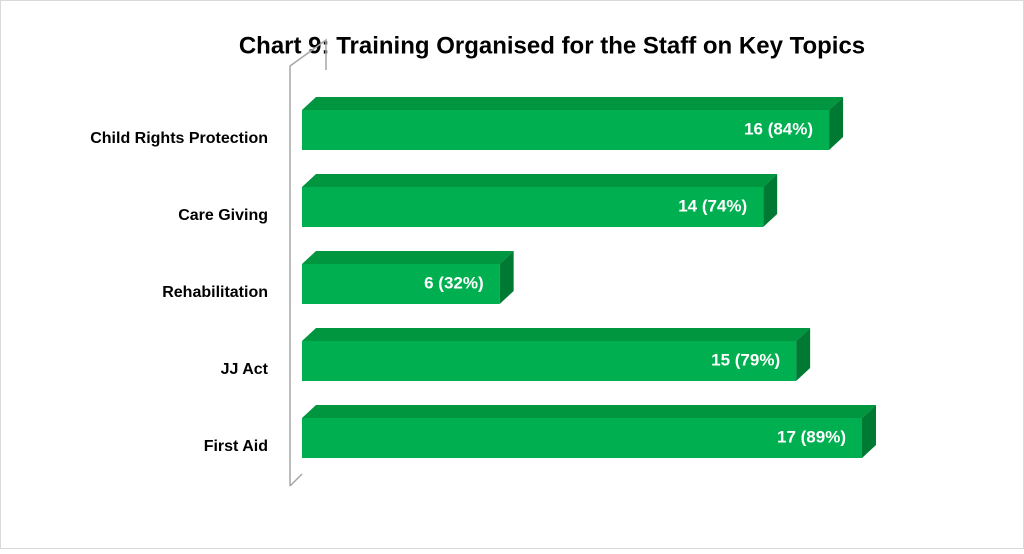  What do you see at coordinates (179, 138) in the screenshot?
I see `y-tick-label: Child Rights Protection` at bounding box center [179, 138].